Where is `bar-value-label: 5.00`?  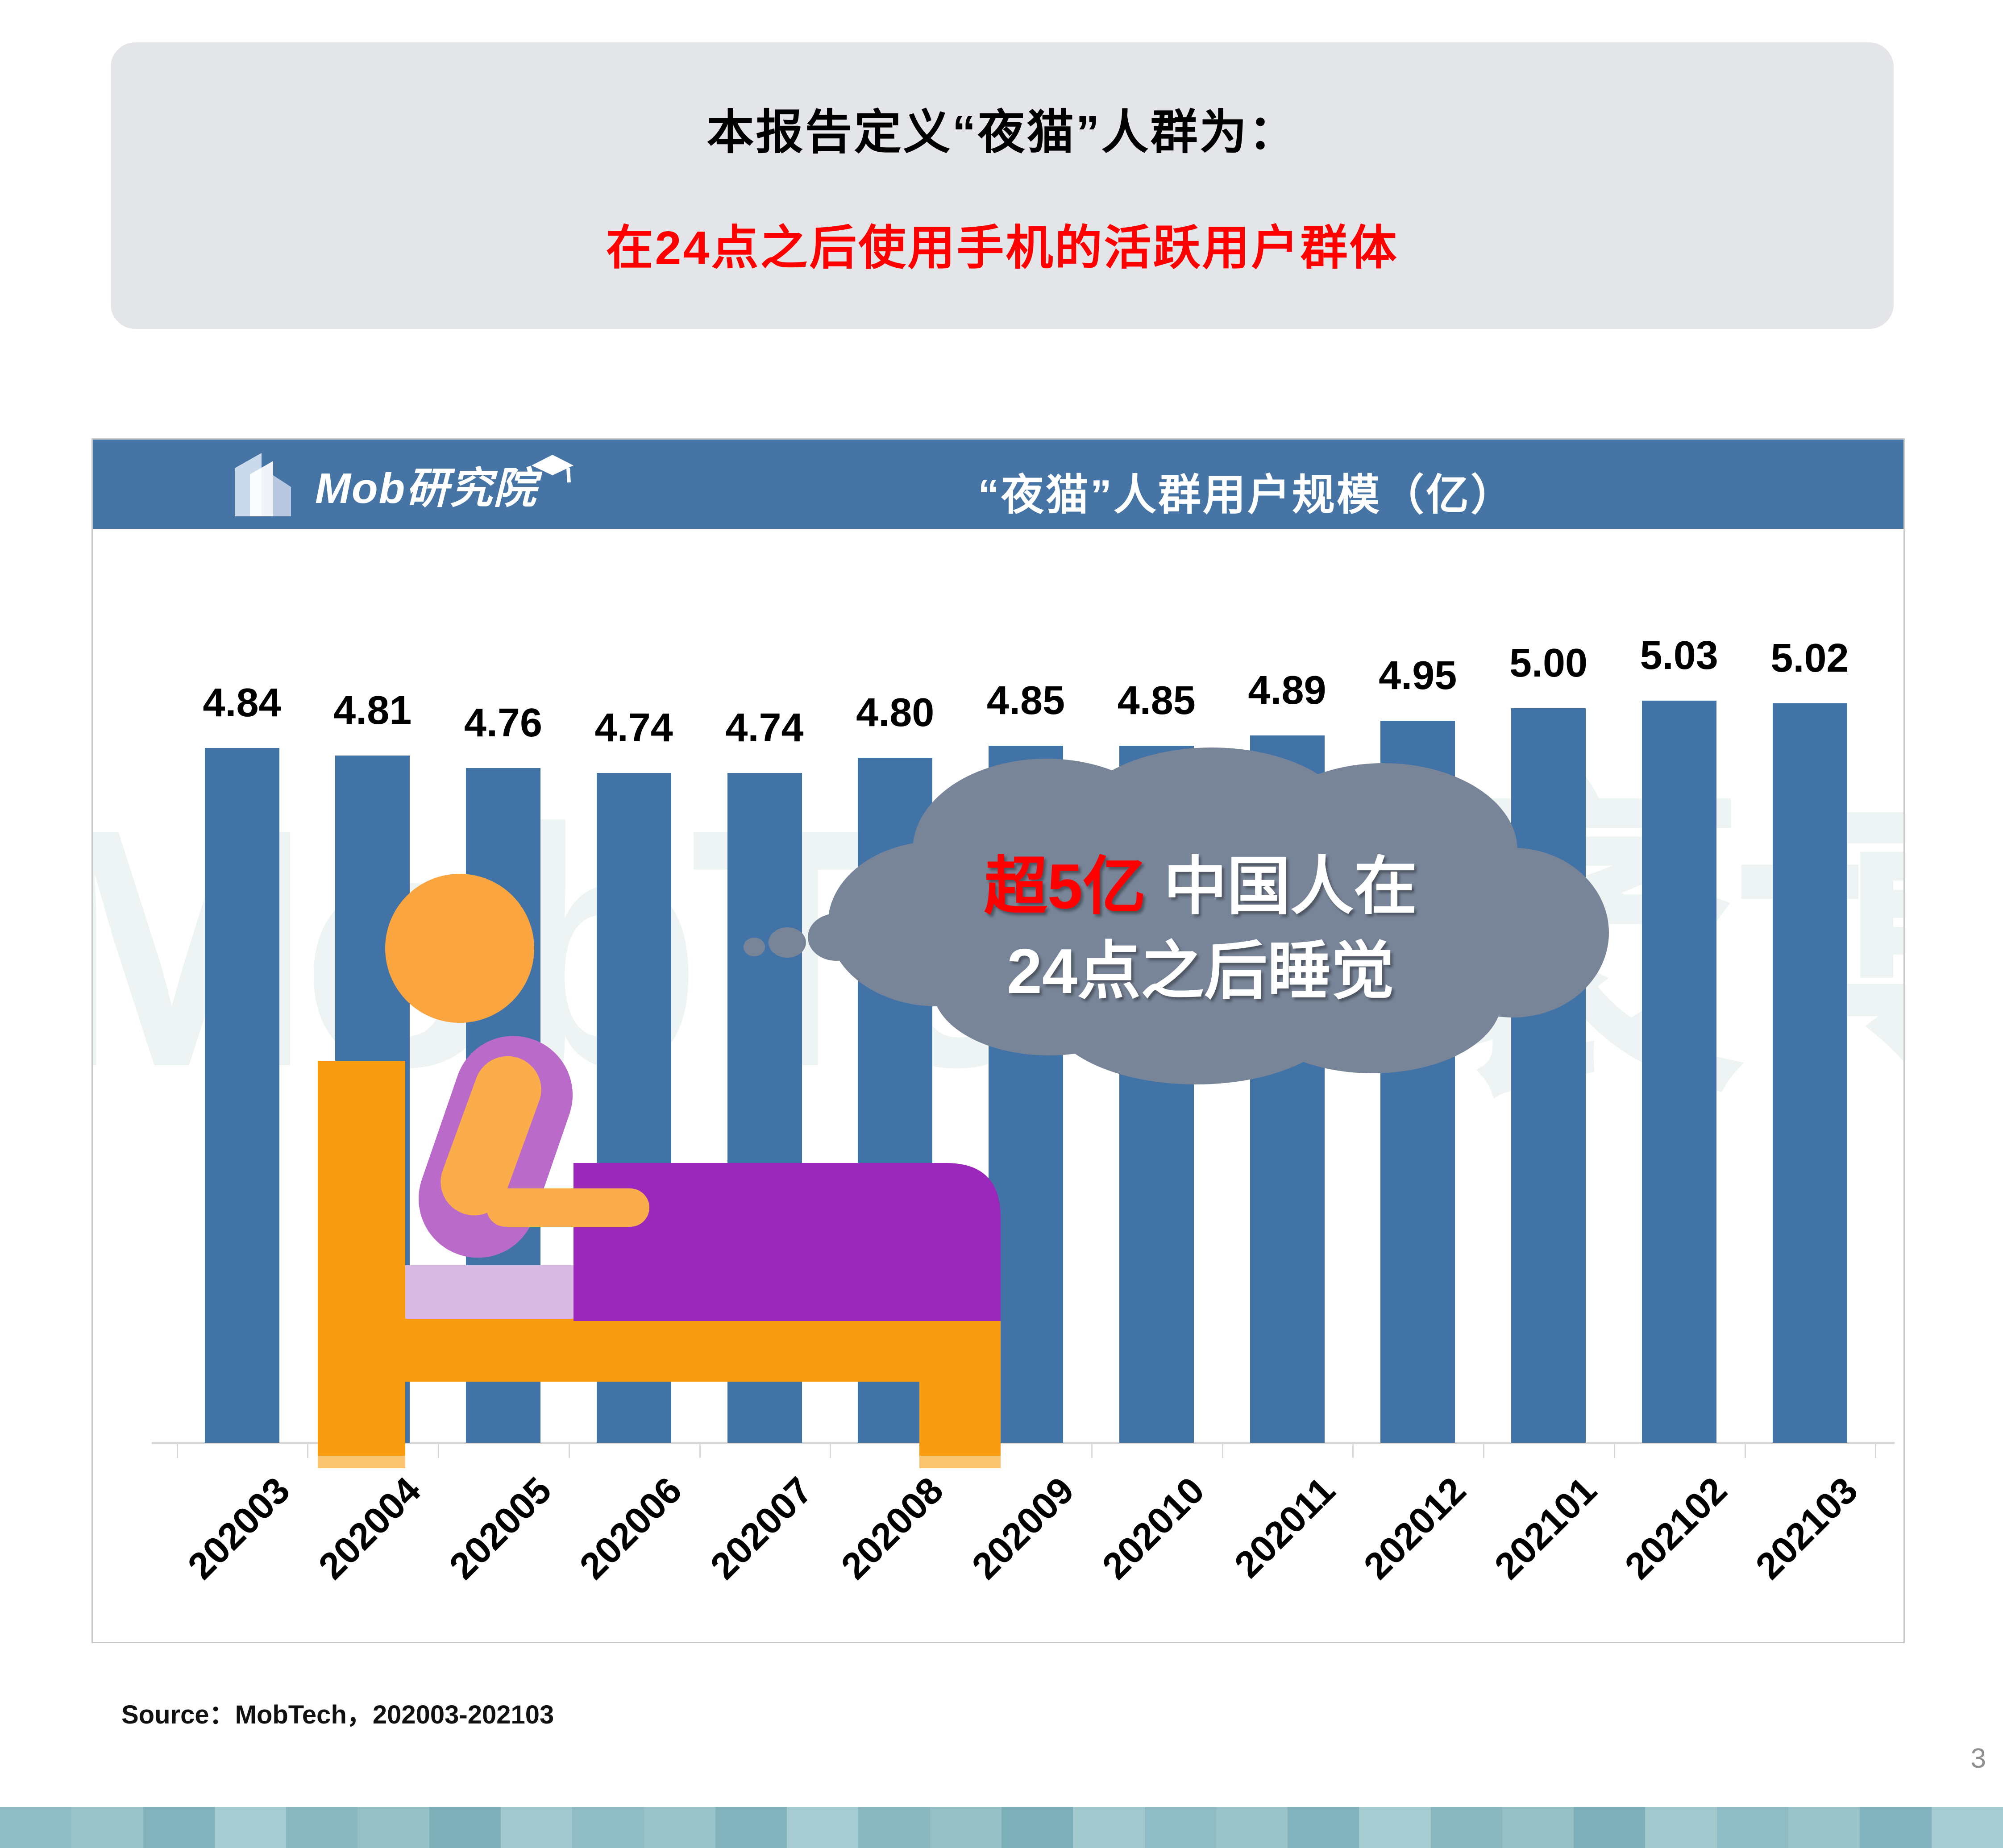
bar-value-label: 5.00 is located at coordinates (1548, 663).